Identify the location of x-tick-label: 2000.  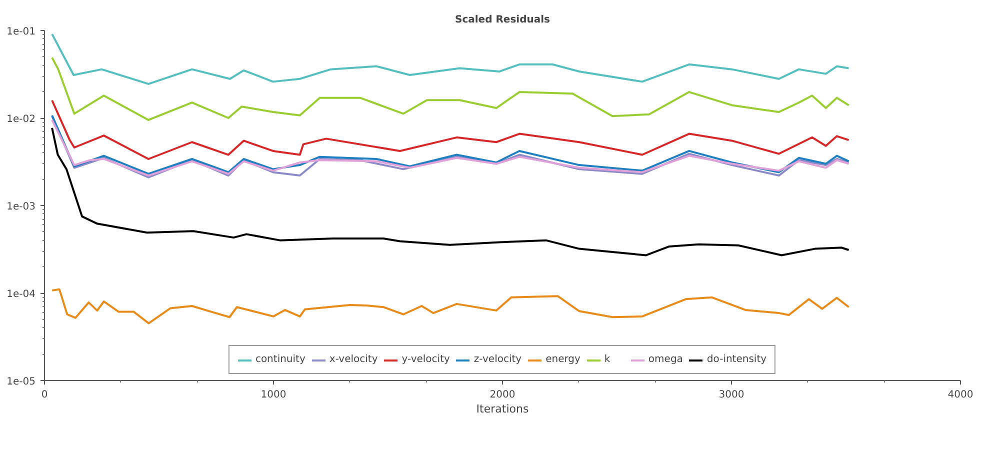
(503, 395).